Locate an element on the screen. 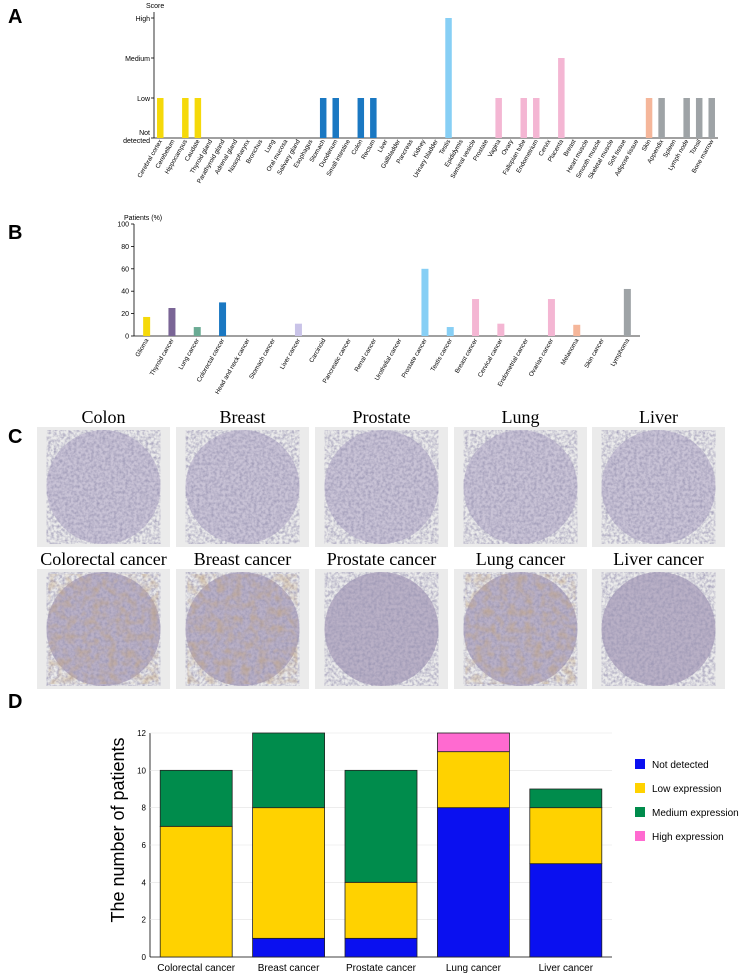 The height and width of the screenshot is (974, 750). chart-b-category-label: Testis cancer is located at coordinates (442, 355).